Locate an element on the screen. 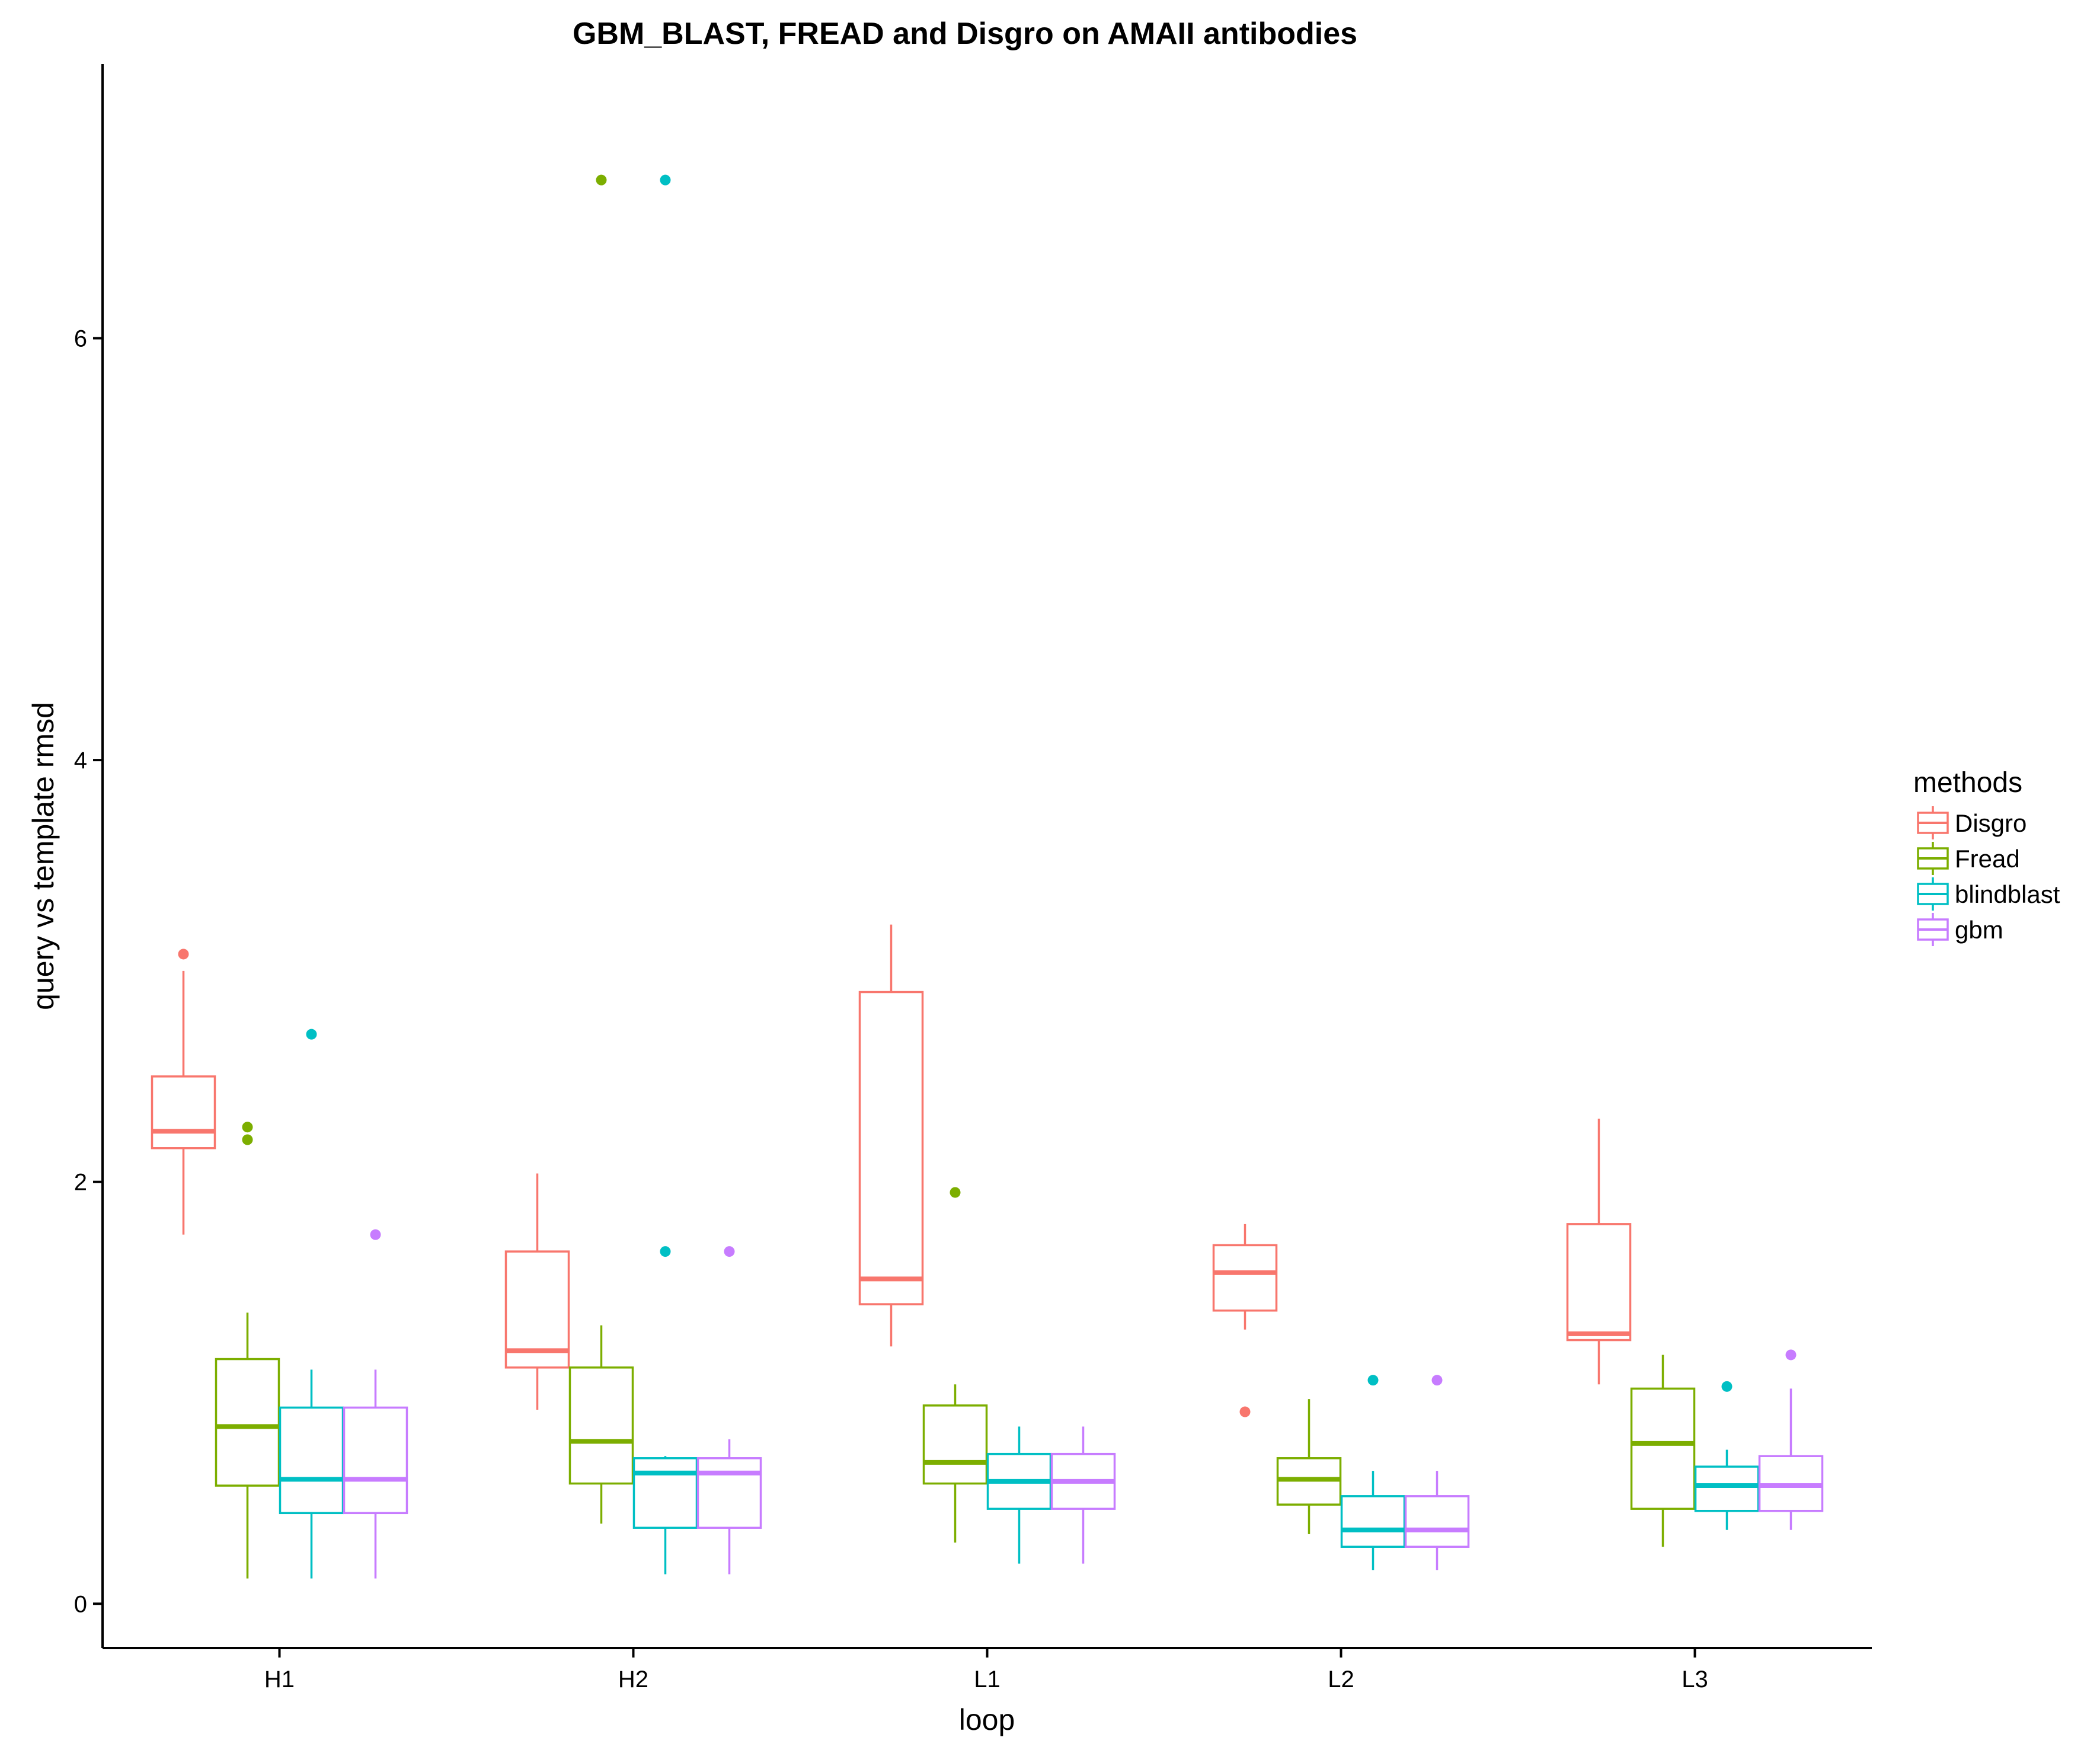  x-axis-title: loop is located at coordinates (987, 1720).